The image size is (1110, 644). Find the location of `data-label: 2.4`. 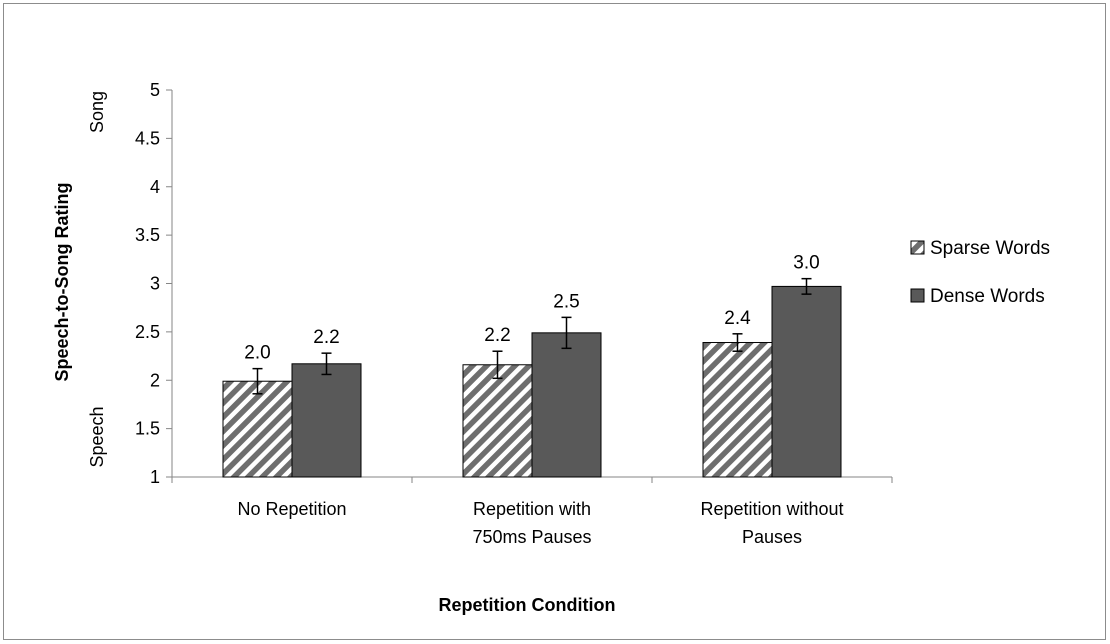

data-label: 2.4 is located at coordinates (737, 318).